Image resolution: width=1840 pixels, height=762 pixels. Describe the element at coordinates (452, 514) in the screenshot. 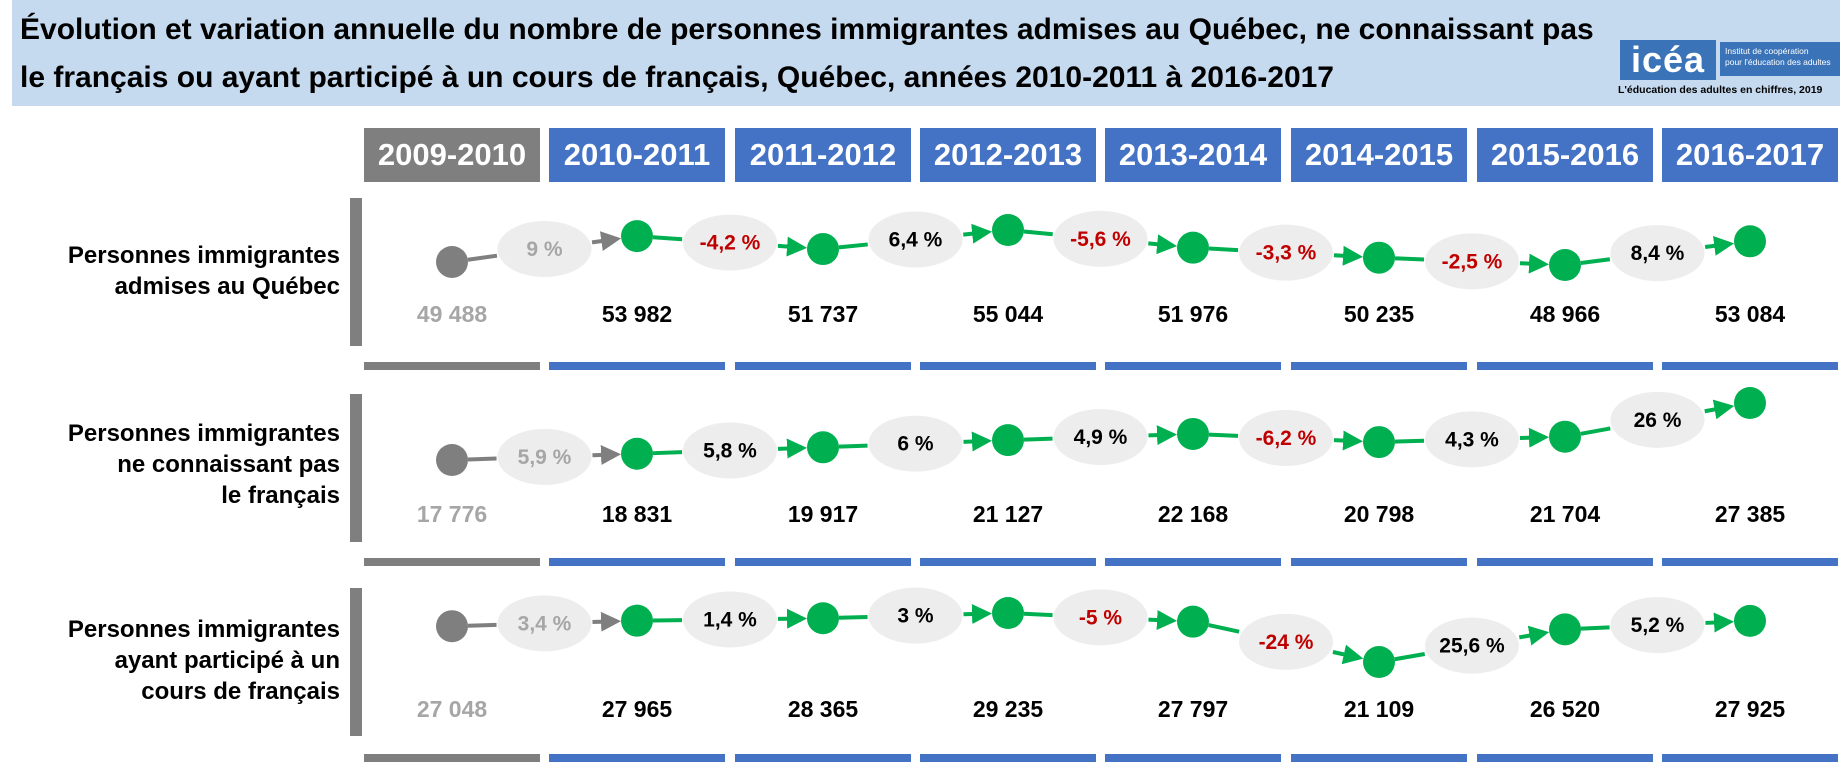

I see `value-label: 17 776` at that location.